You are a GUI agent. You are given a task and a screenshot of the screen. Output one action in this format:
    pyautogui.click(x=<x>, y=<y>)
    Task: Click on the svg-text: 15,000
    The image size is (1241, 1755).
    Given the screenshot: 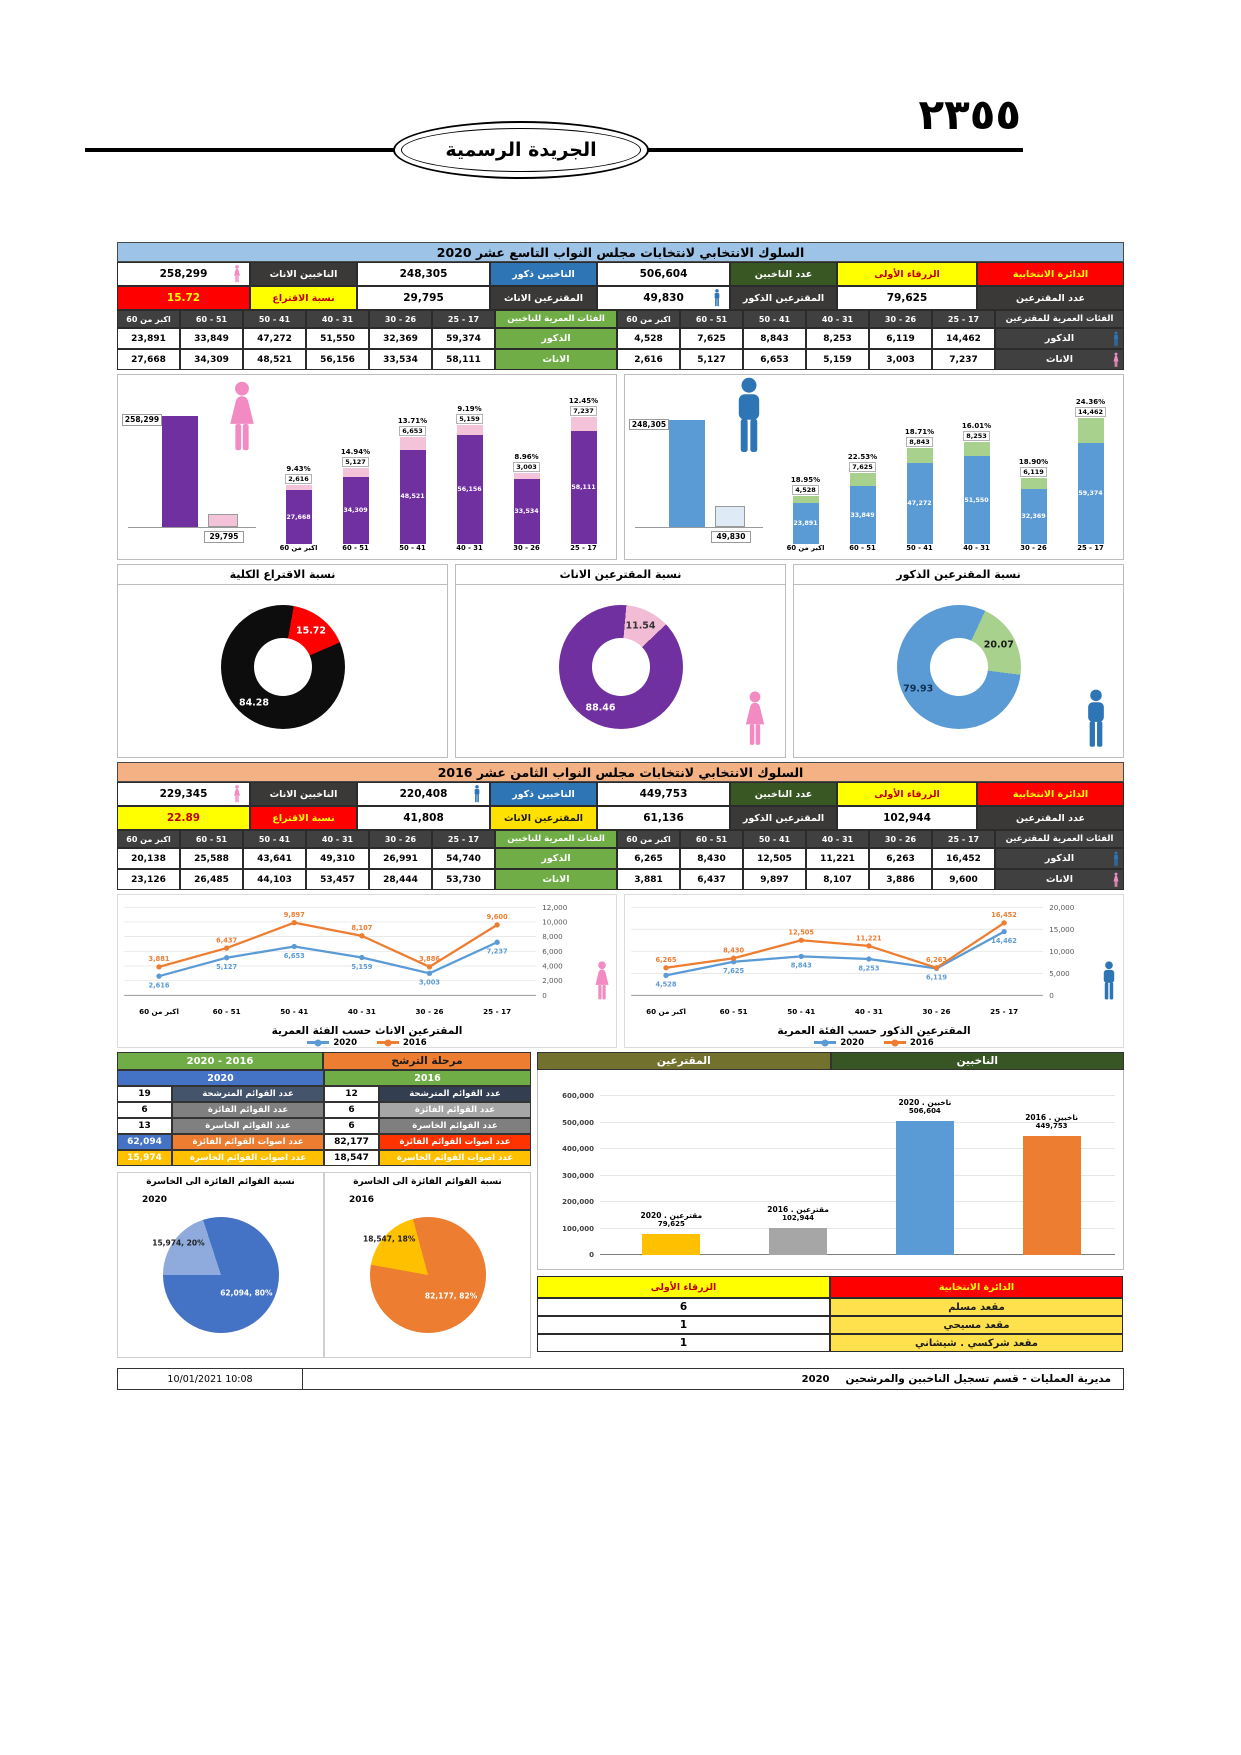 What is the action you would take?
    pyautogui.click(x=1061, y=929)
    